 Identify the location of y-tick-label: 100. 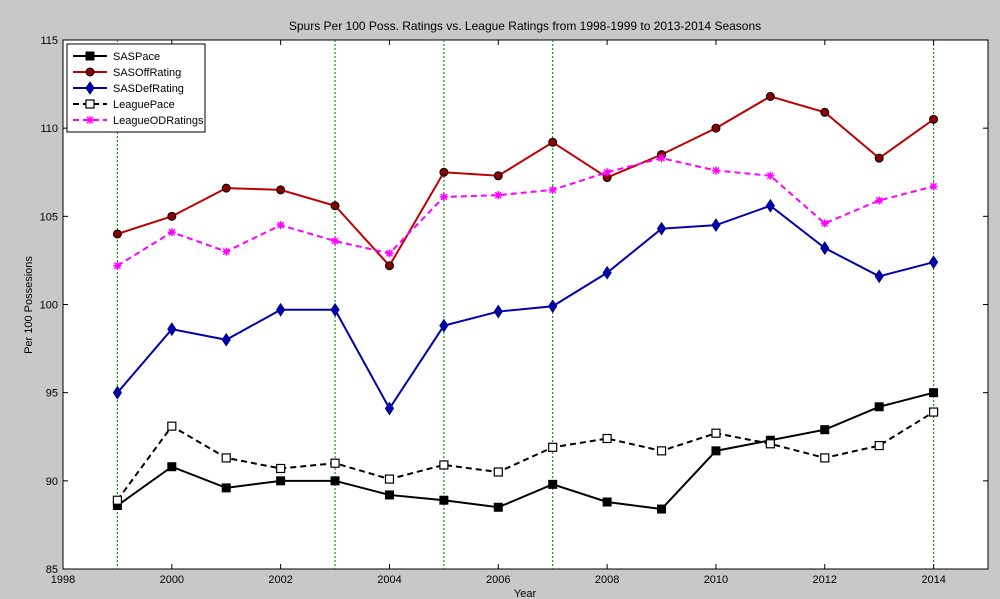
(49, 306).